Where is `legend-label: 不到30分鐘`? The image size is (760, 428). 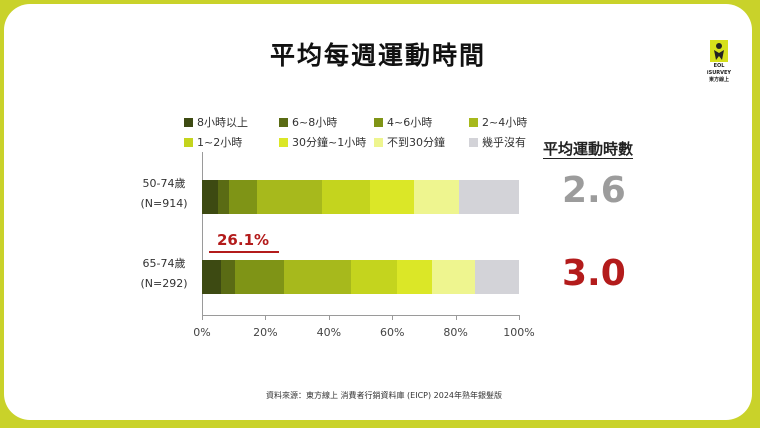 legend-label: 不到30分鐘 is located at coordinates (416, 142).